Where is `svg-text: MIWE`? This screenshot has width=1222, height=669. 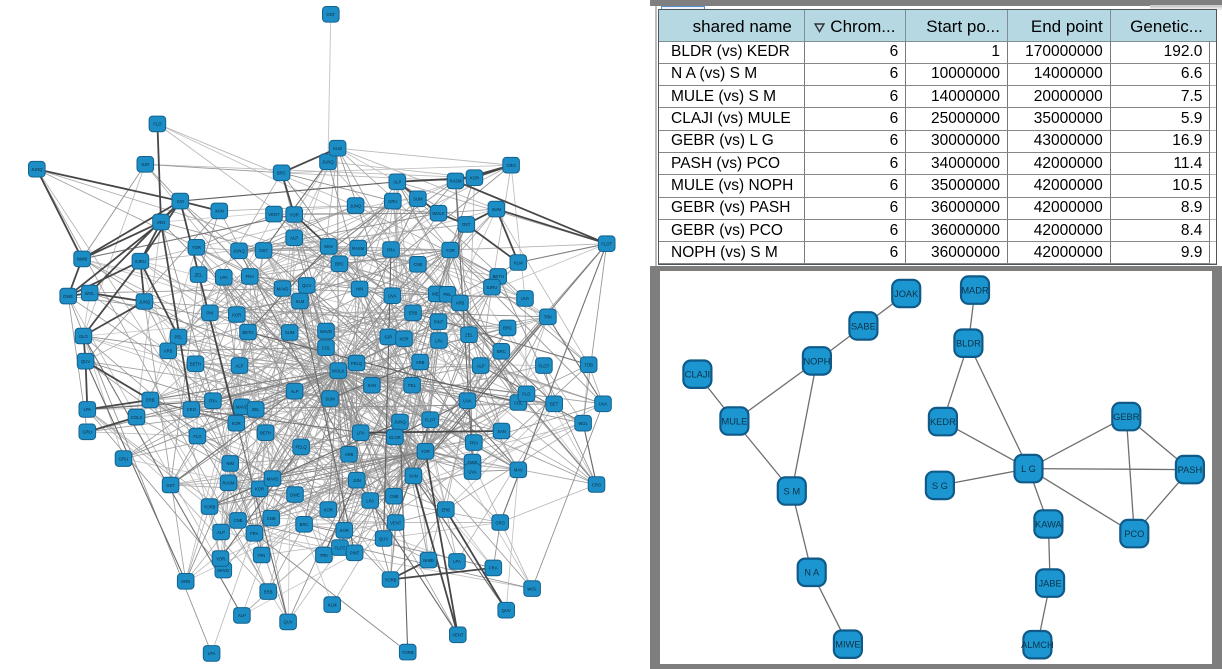
svg-text: MIWE is located at coordinates (847, 645).